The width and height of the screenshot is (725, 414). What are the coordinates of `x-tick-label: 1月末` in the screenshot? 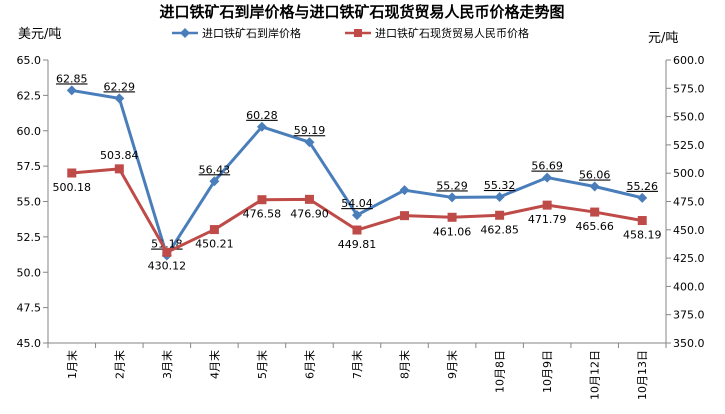 It's located at (72, 364).